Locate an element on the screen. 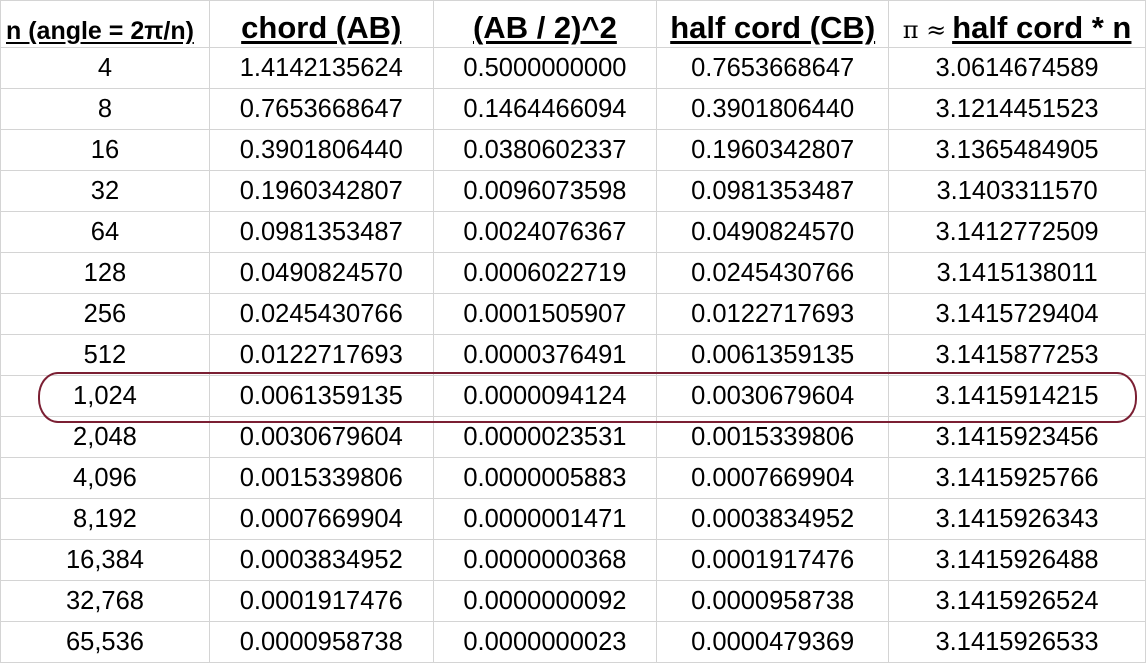 This screenshot has height=667, width=1146. cell-ab-squared: 0.0000000023 is located at coordinates (545, 642).